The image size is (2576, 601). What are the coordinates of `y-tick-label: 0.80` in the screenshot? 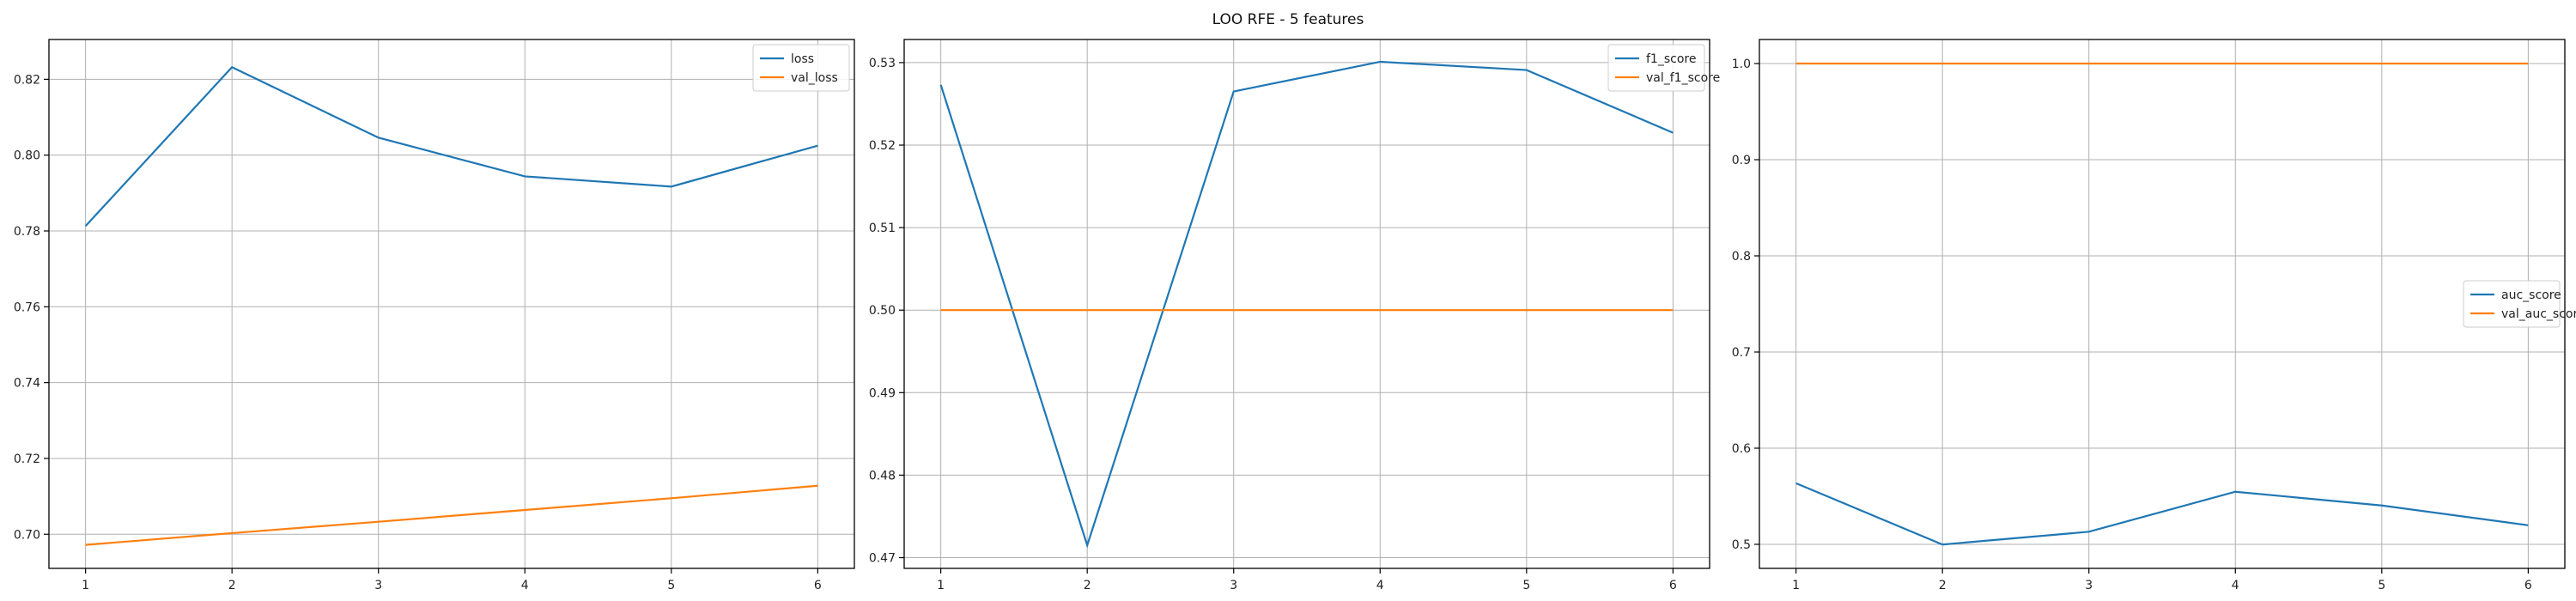 It's located at (27, 156).